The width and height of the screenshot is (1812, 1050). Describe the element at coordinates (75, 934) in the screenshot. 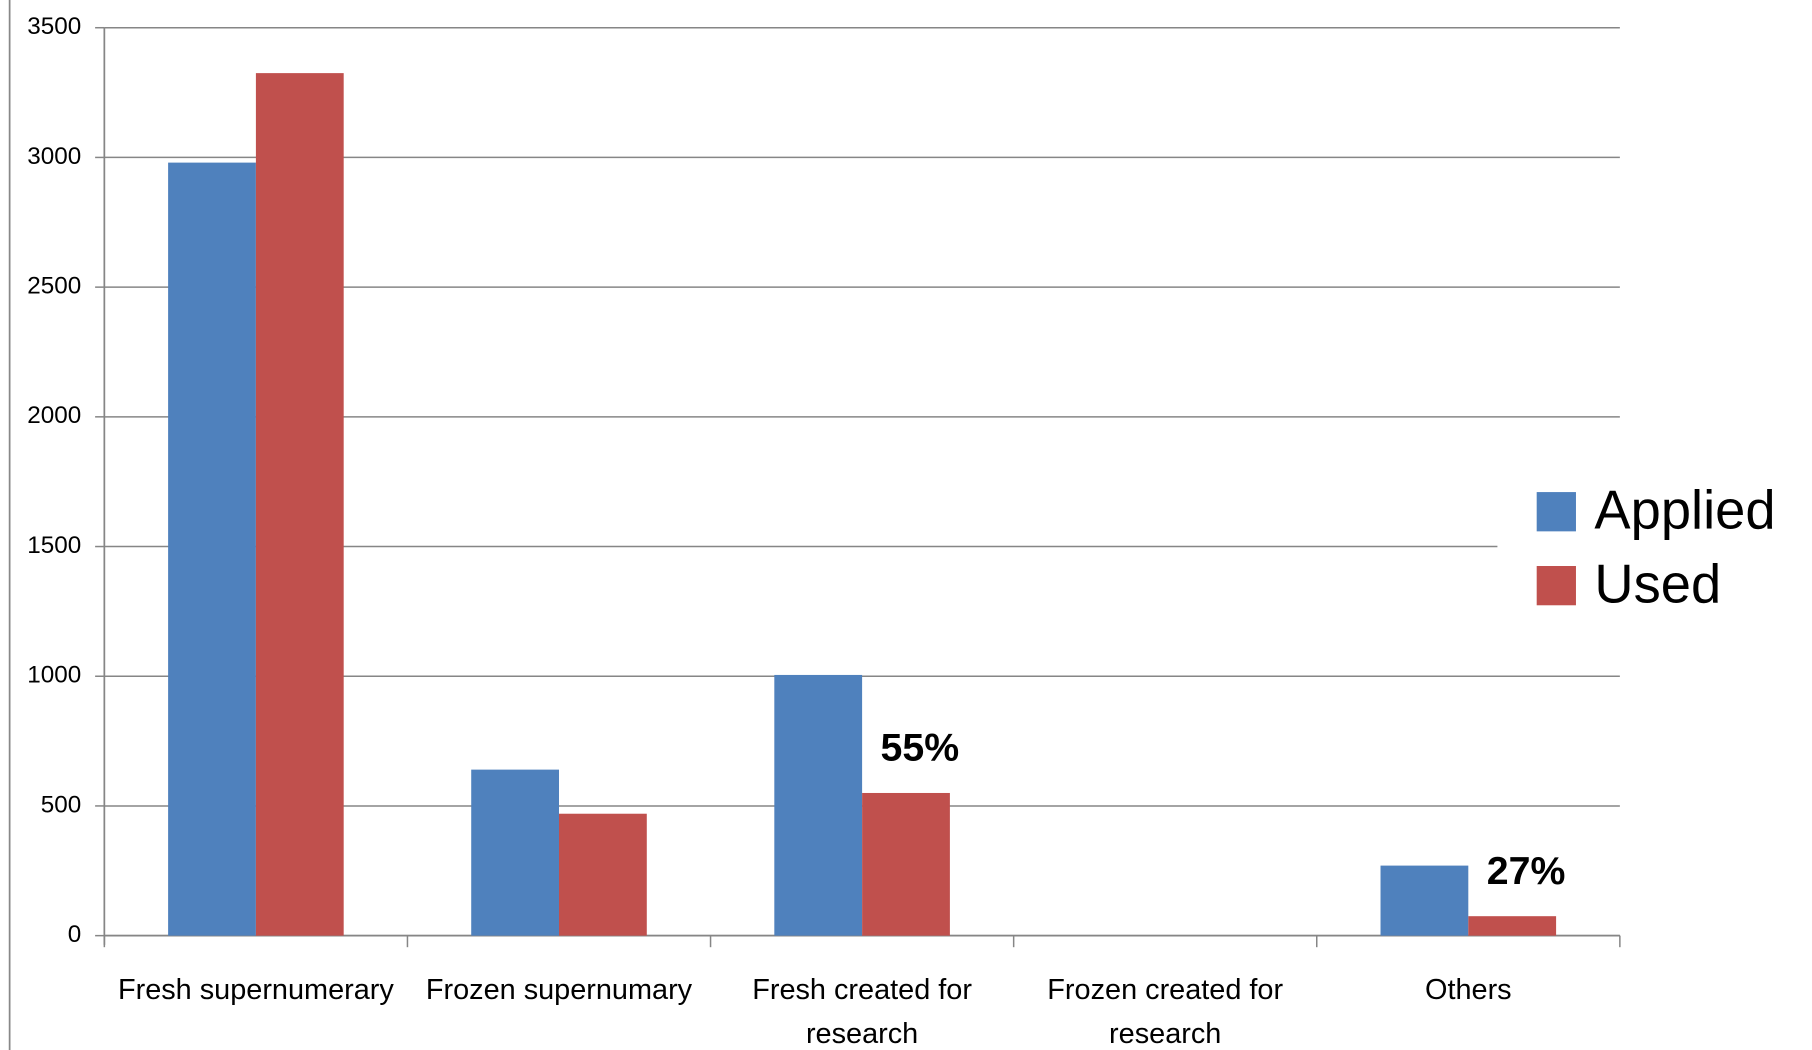

I see `y-tick-label: 0` at that location.